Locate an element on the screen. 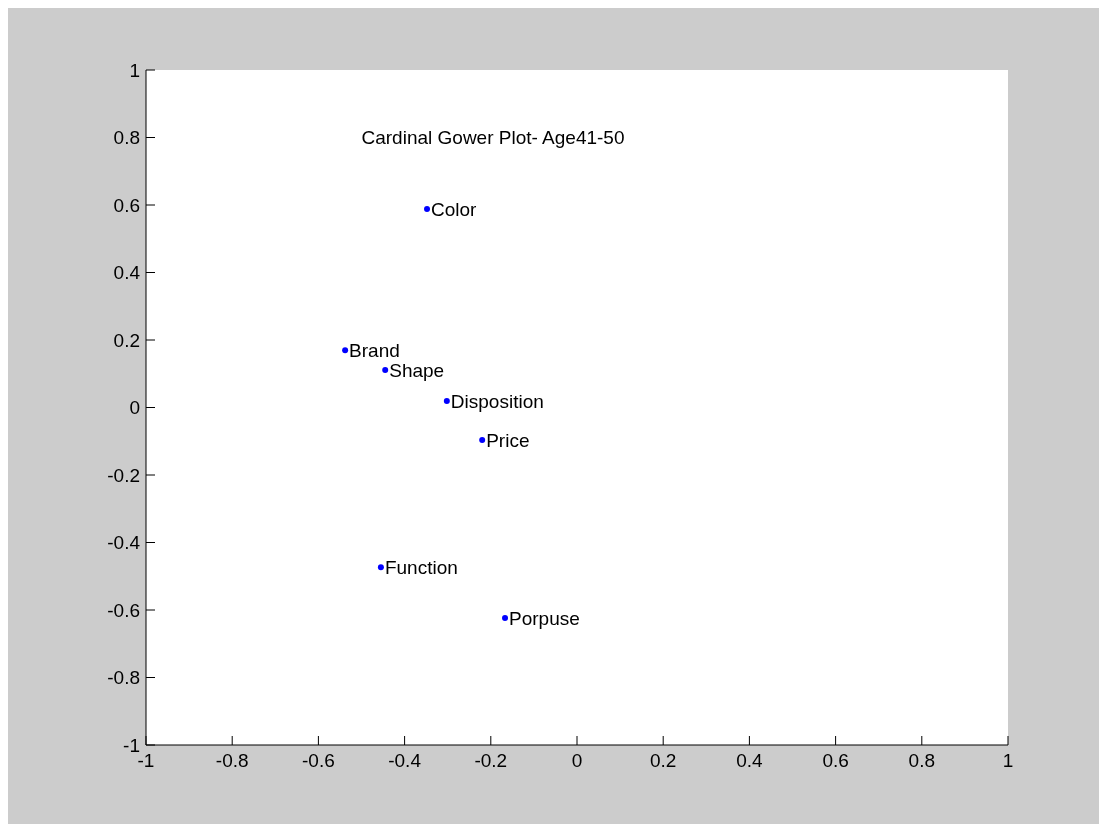 The image size is (1107, 832). annotation: Shape is located at coordinates (417, 370).